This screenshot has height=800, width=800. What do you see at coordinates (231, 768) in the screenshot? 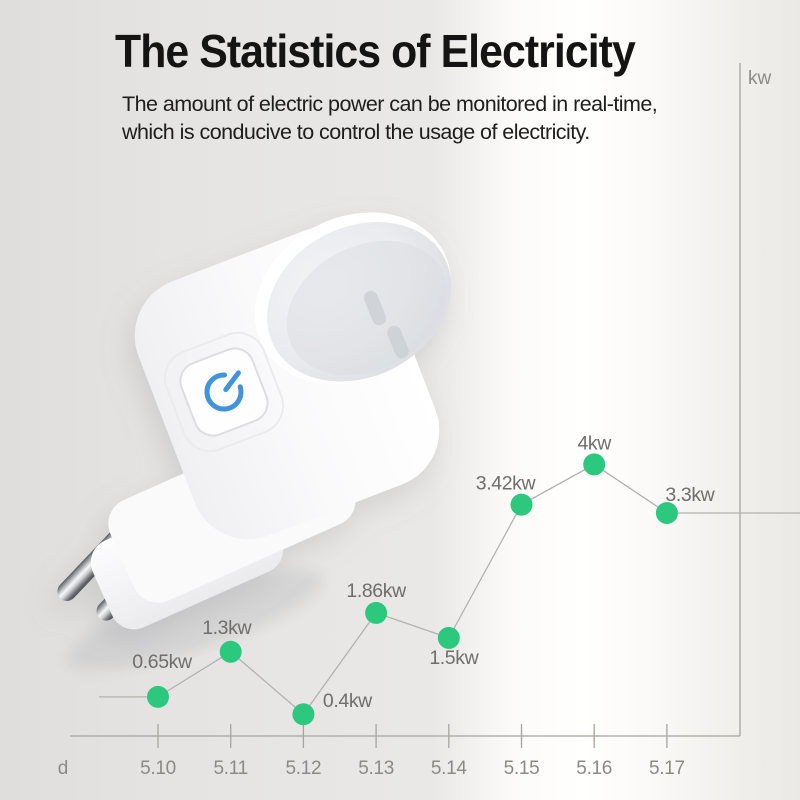
I see `x-tick-label: 5.11` at bounding box center [231, 768].